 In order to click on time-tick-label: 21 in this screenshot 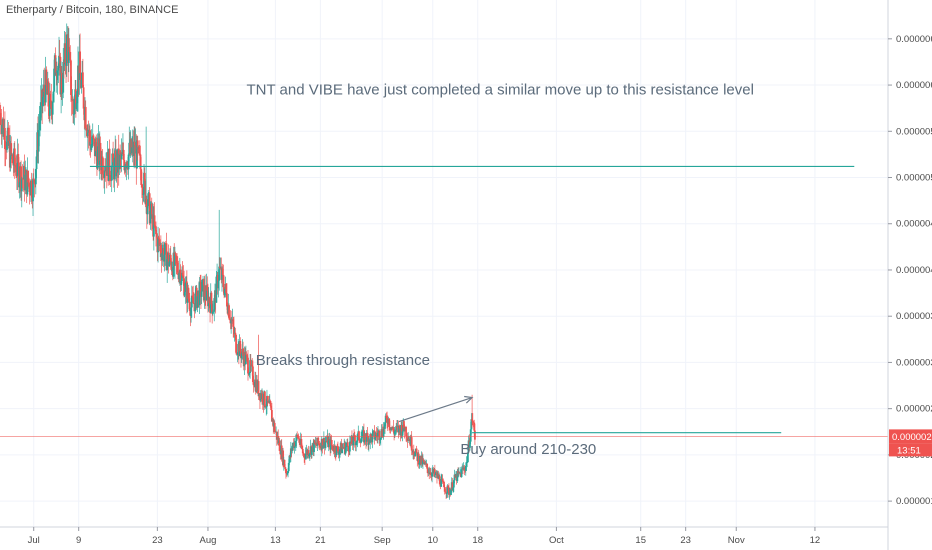, I will do `click(320, 540)`.